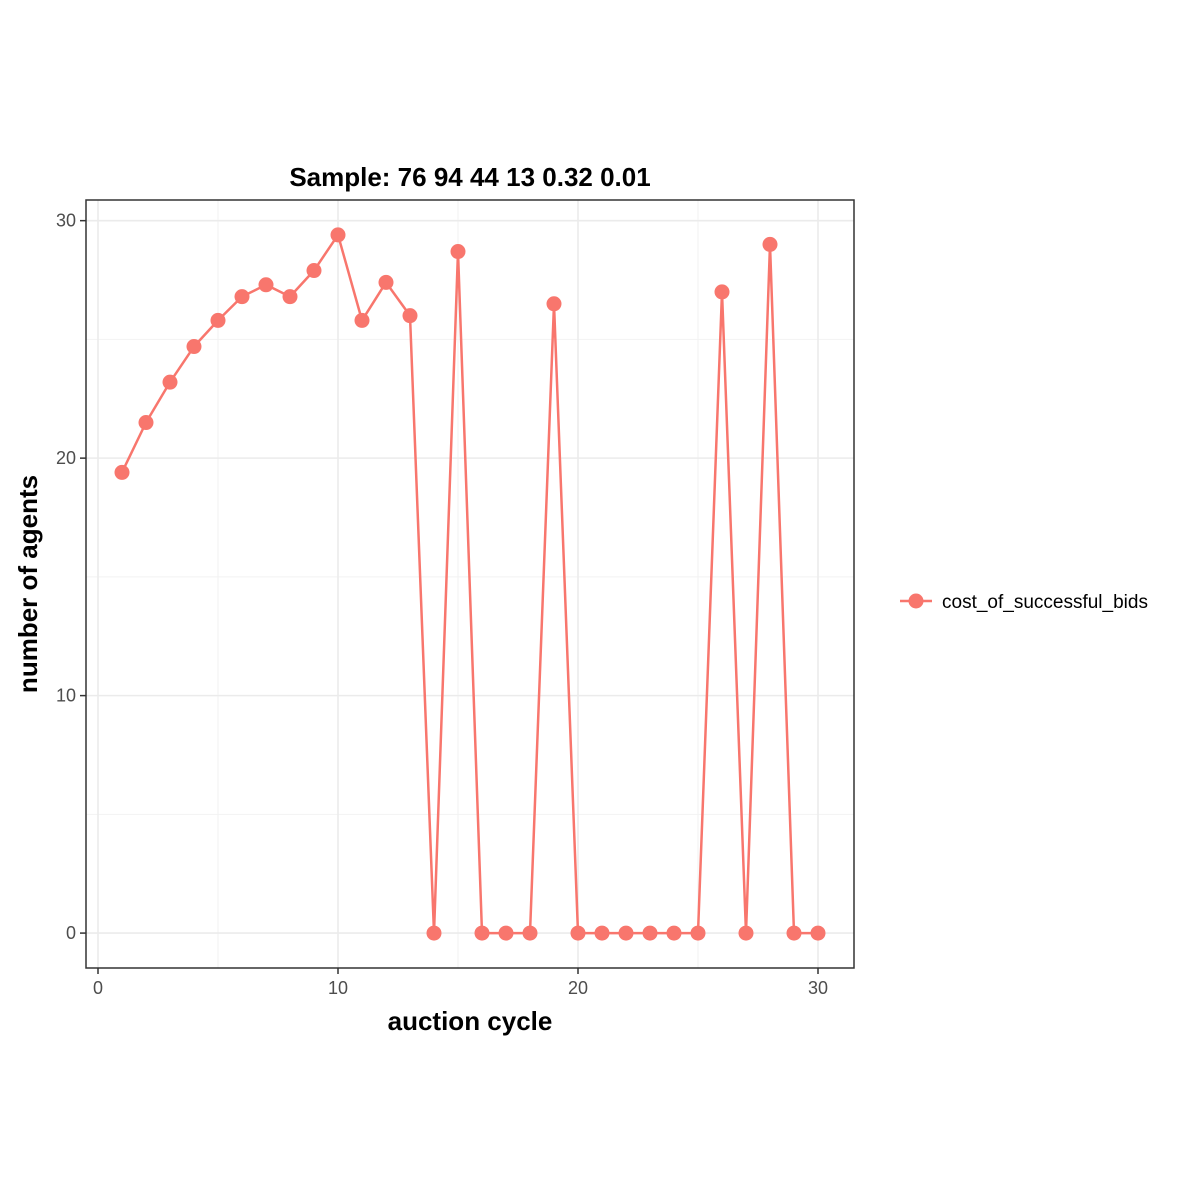 Image resolution: width=1200 pixels, height=1200 pixels. Describe the element at coordinates (66, 221) in the screenshot. I see `y-tick-label: 30` at that location.